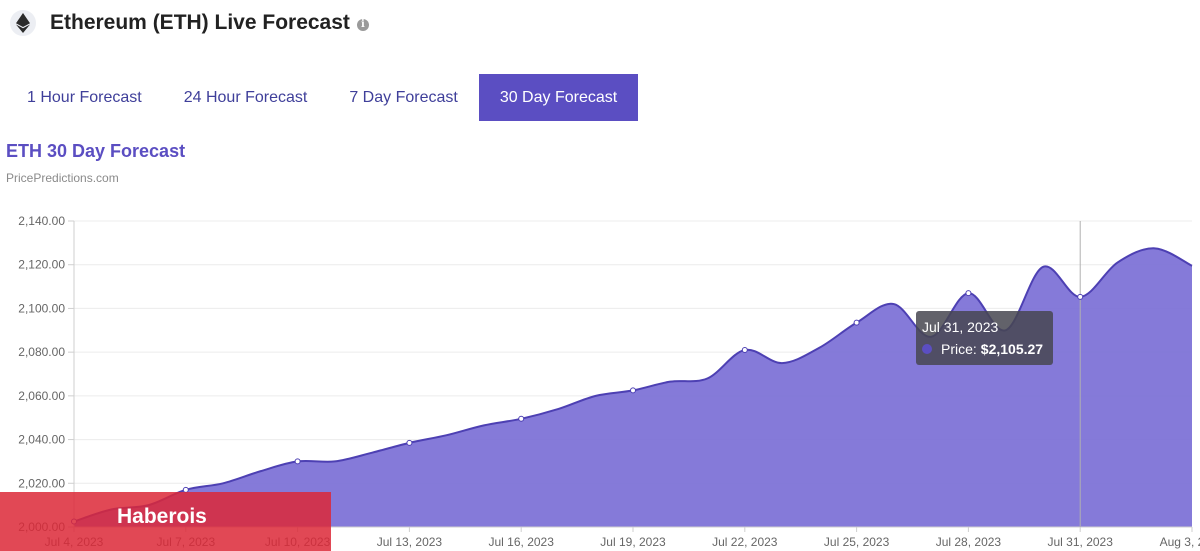  Describe the element at coordinates (633, 542) in the screenshot. I see `x-tick-label: Jul 19, 2023` at that location.